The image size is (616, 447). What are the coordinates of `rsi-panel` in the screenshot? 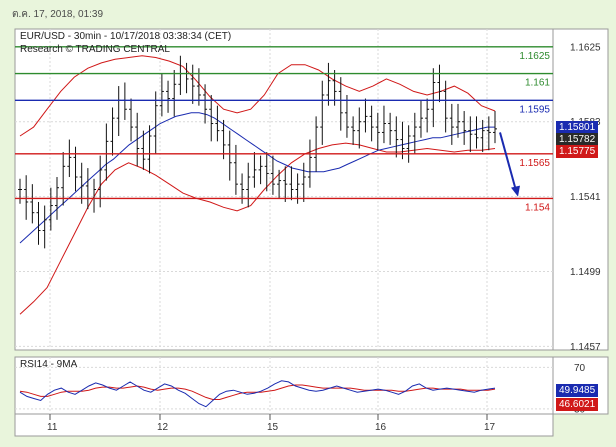 It's located at (284, 385).